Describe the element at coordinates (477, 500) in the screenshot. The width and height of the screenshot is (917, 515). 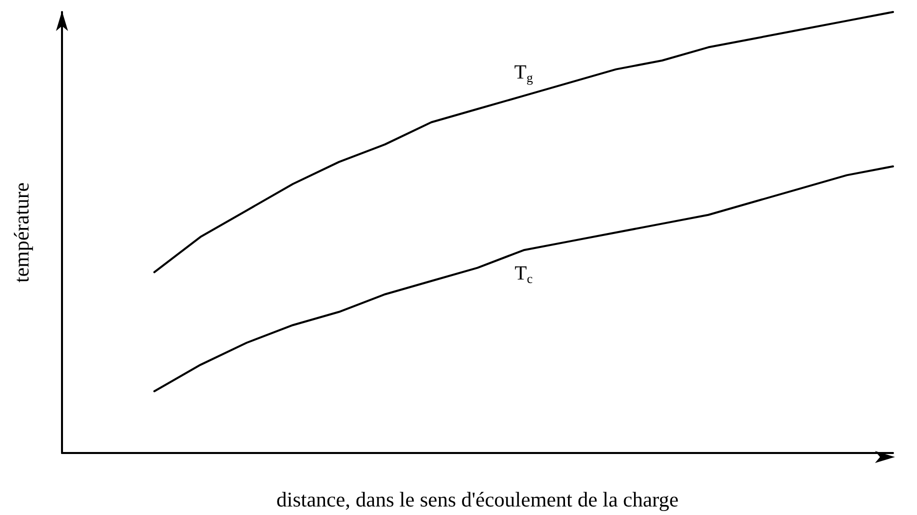
I see `x-axis-title: distance, dans le sens d'écoulement de la charge` at that location.